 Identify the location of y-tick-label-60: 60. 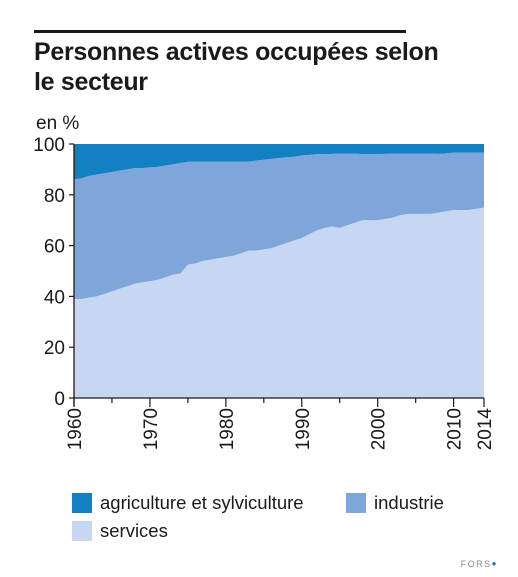
(54, 247).